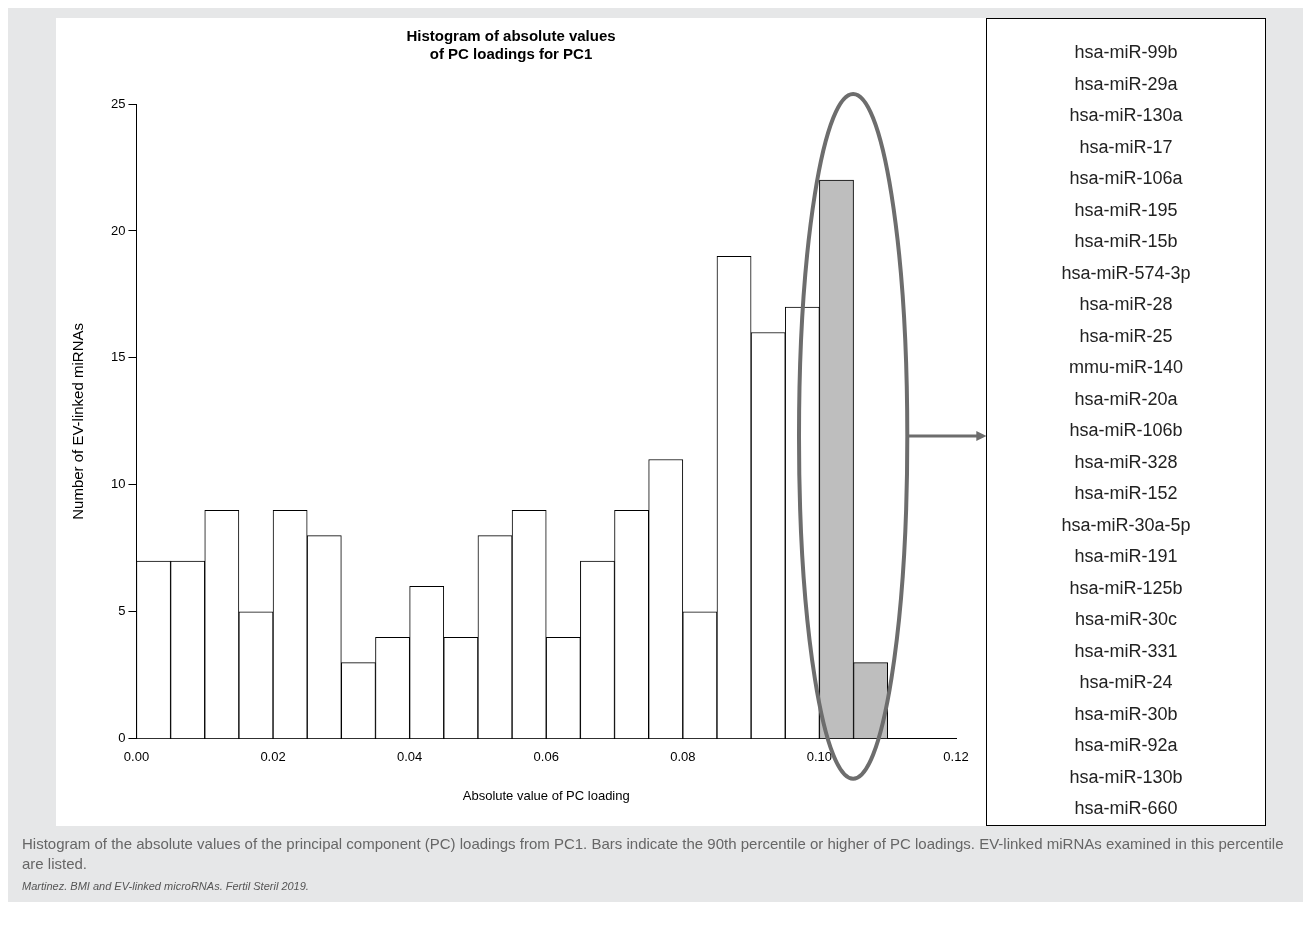 This screenshot has height=941, width=1311. I want to click on y-tick-label: 15, so click(118, 357).